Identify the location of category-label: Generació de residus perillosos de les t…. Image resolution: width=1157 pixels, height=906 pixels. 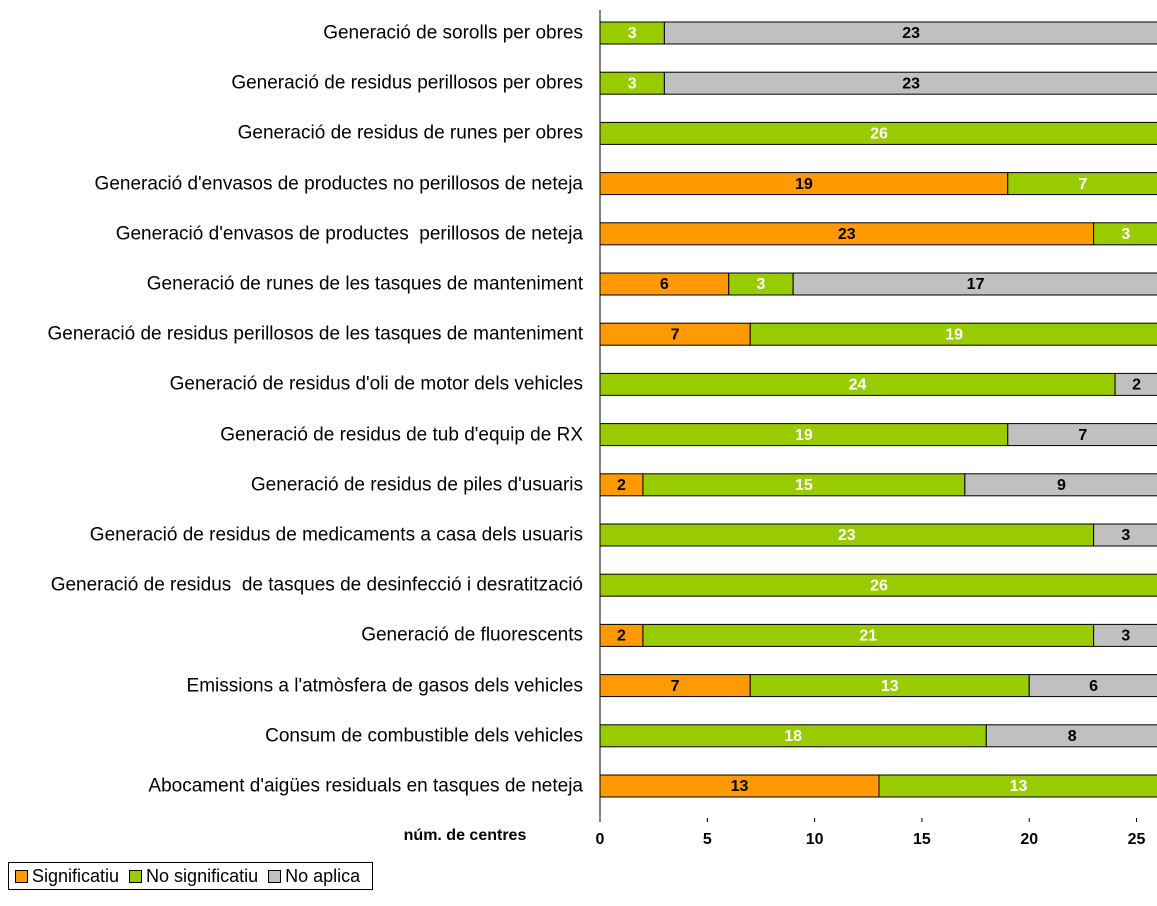
(315, 334).